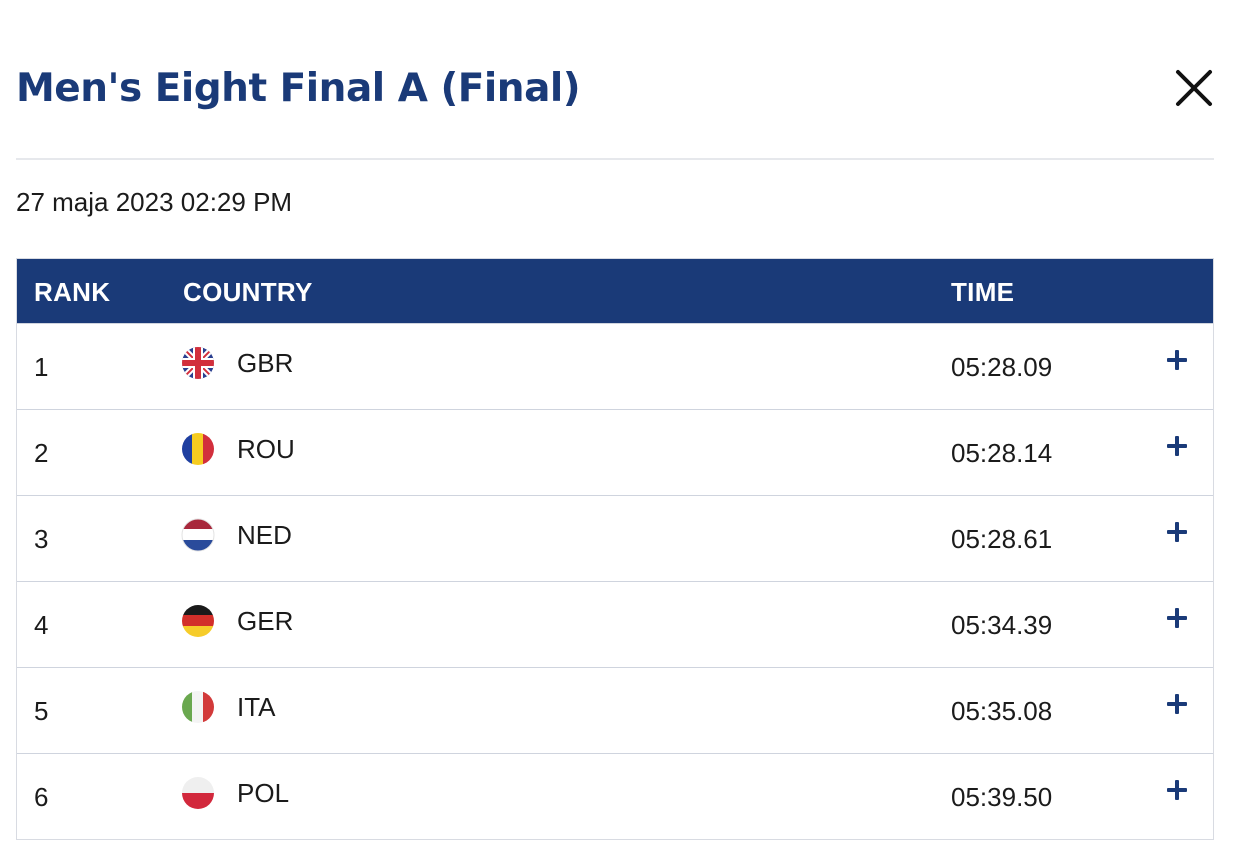 This screenshot has height=864, width=1242. What do you see at coordinates (983, 292) in the screenshot?
I see `column-header-time: TIME` at bounding box center [983, 292].